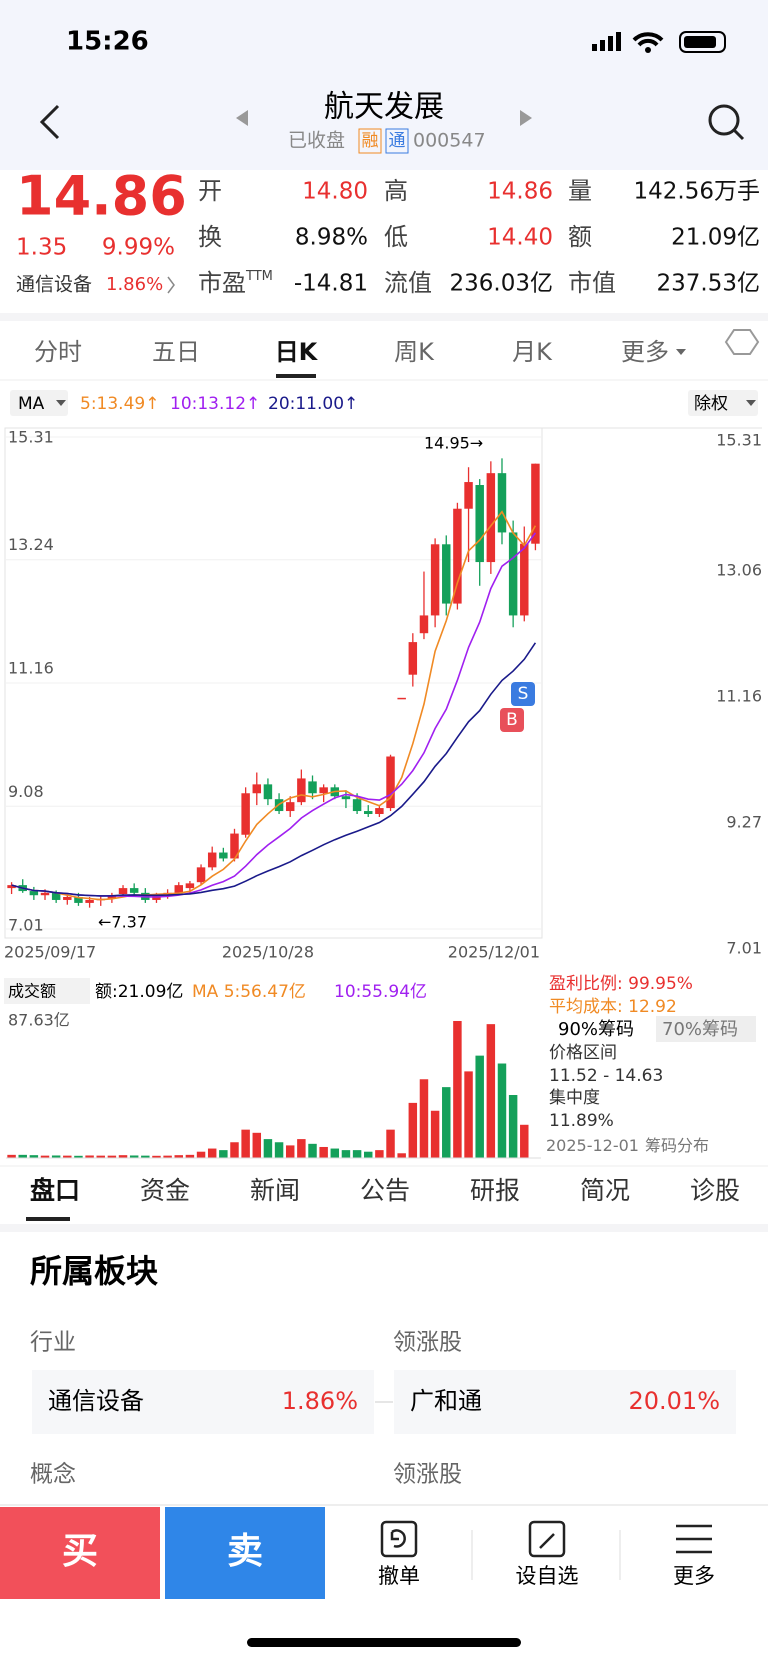 Image resolution: width=768 pixels, height=1663 pixels. Describe the element at coordinates (627, 1145) in the screenshot. I see `chip-date: 2025-12-01 筹码分布` at that location.